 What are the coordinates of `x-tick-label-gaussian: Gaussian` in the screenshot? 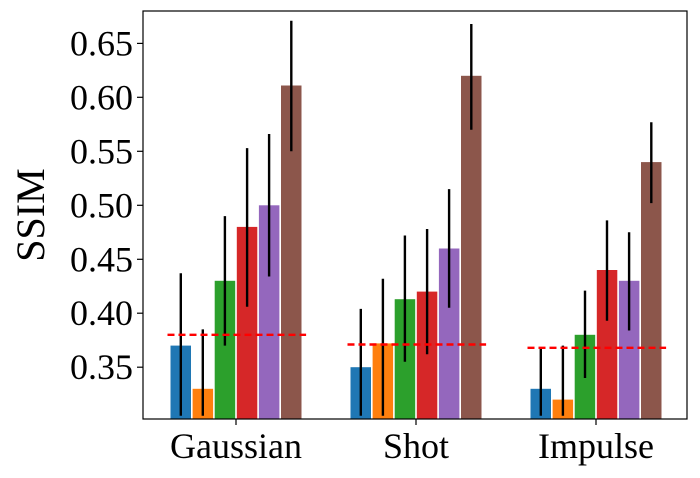 It's located at (236, 446).